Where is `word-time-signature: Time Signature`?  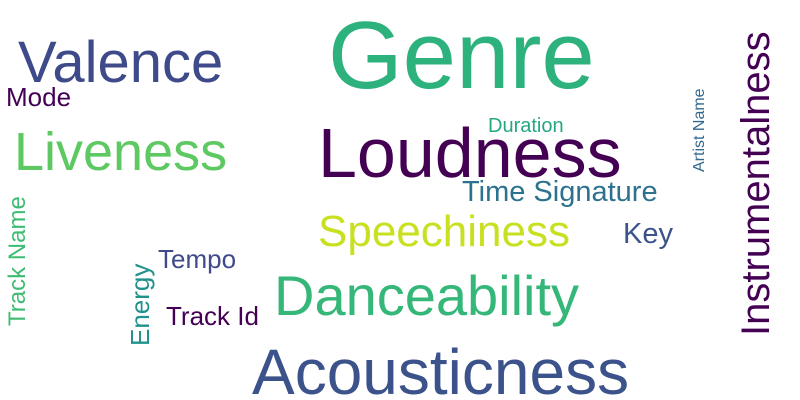 word-time-signature: Time Signature is located at coordinates (560, 192).